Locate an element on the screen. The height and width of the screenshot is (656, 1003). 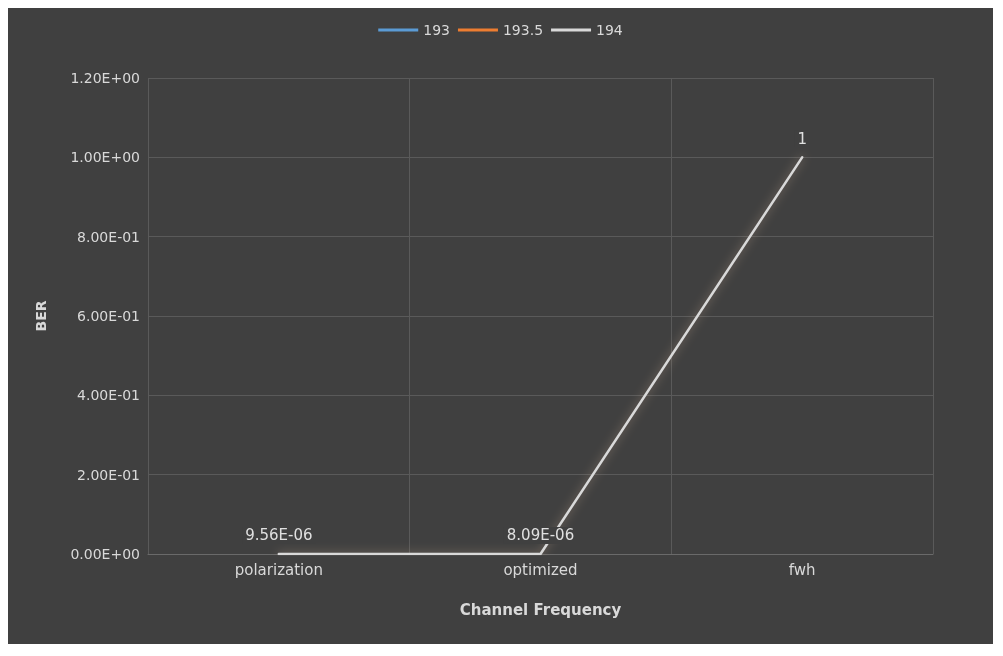
x-tick-label: polarization is located at coordinates (278, 569).